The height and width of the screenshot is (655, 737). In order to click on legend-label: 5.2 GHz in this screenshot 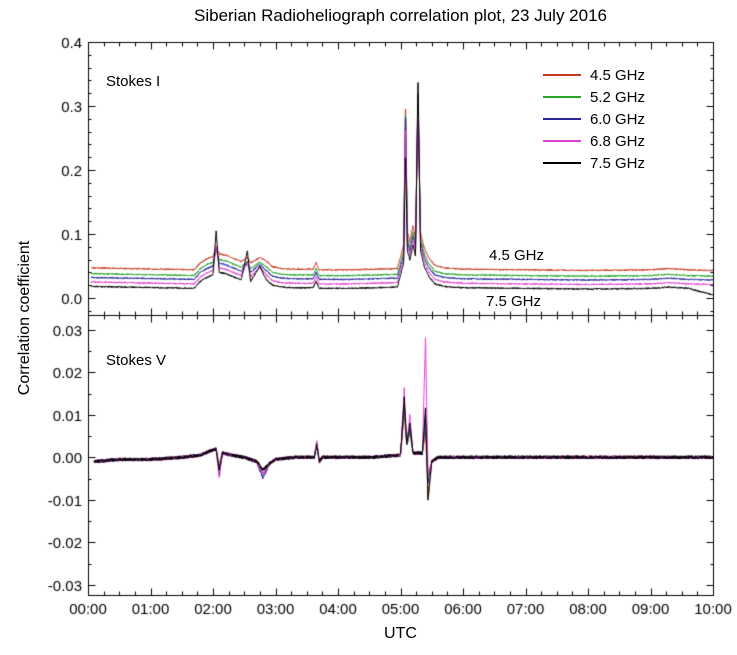, I will do `click(618, 97)`.